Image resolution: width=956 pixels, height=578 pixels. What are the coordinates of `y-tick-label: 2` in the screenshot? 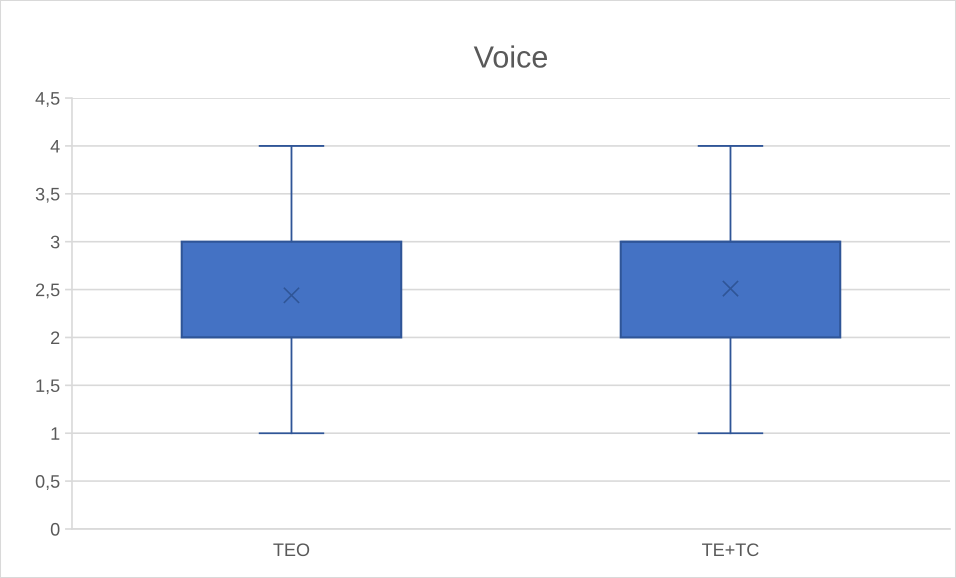 It's located at (55, 337).